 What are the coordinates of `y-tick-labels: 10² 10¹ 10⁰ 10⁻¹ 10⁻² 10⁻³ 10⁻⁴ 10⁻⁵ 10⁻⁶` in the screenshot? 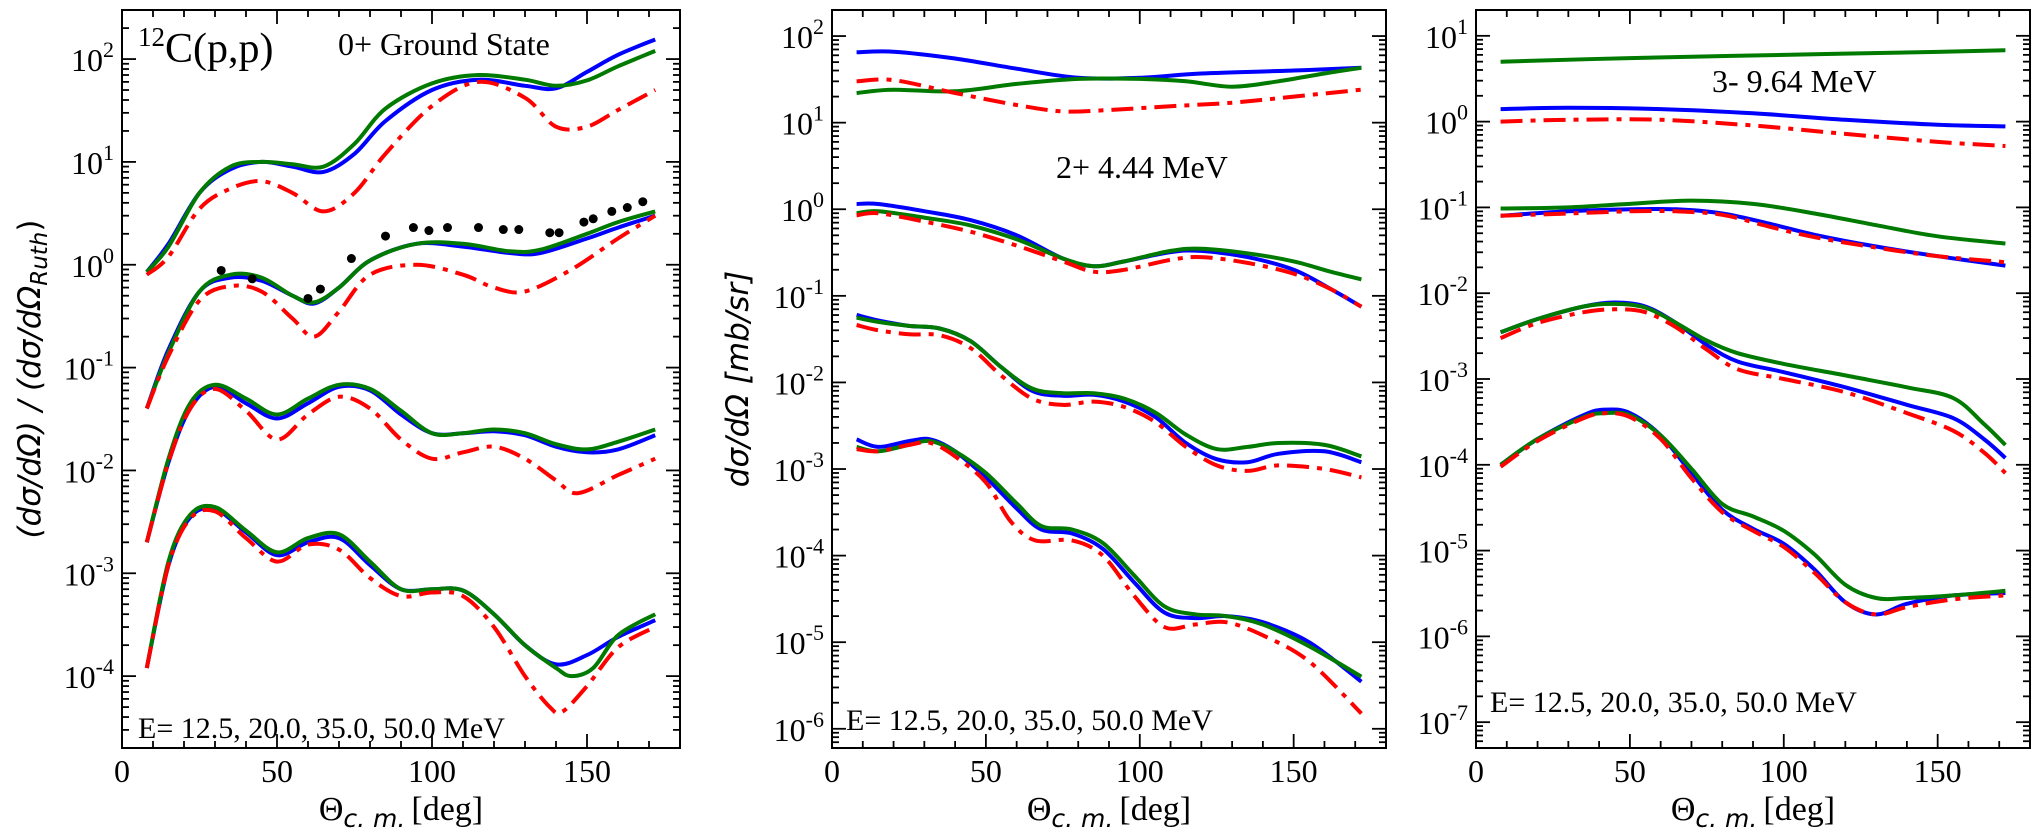 It's located at (799, 381).